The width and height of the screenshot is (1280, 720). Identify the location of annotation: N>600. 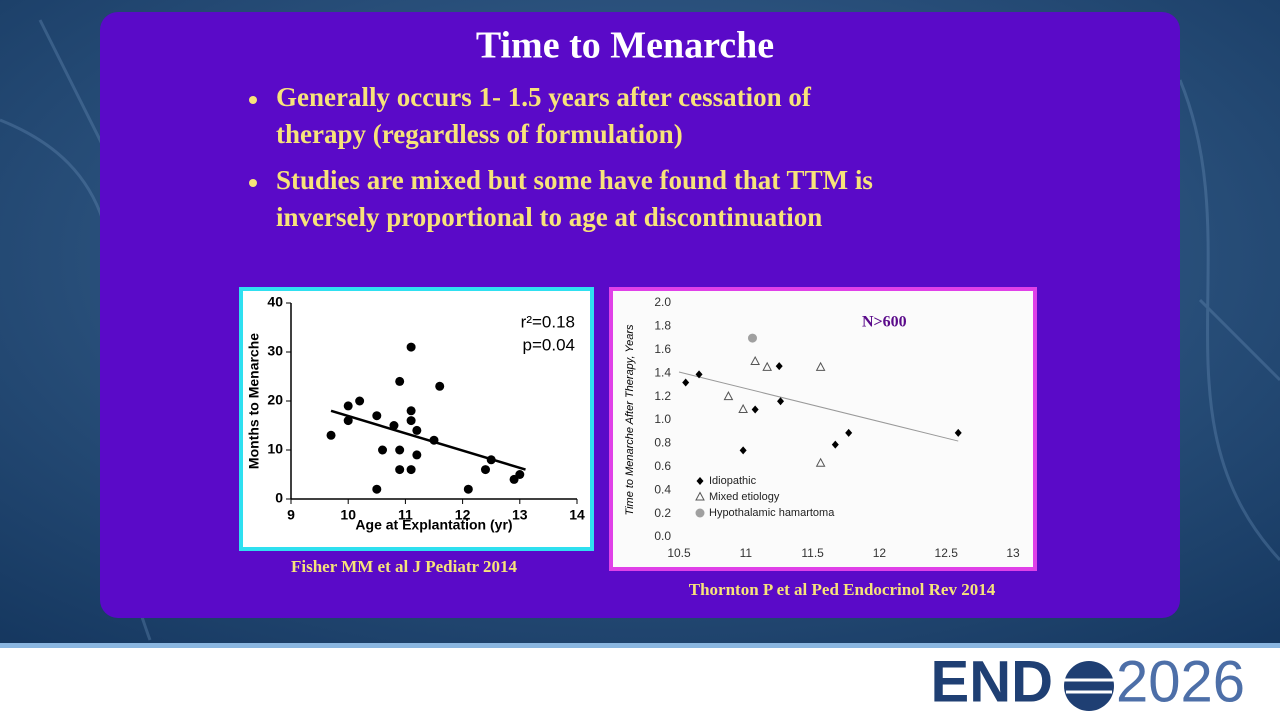
(884, 322).